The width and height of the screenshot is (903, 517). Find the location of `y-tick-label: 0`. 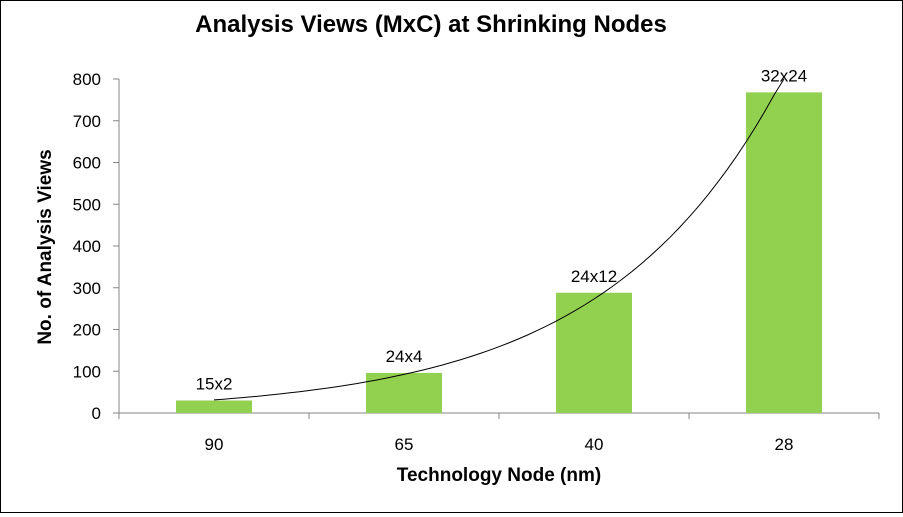

y-tick-label: 0 is located at coordinates (96, 413).